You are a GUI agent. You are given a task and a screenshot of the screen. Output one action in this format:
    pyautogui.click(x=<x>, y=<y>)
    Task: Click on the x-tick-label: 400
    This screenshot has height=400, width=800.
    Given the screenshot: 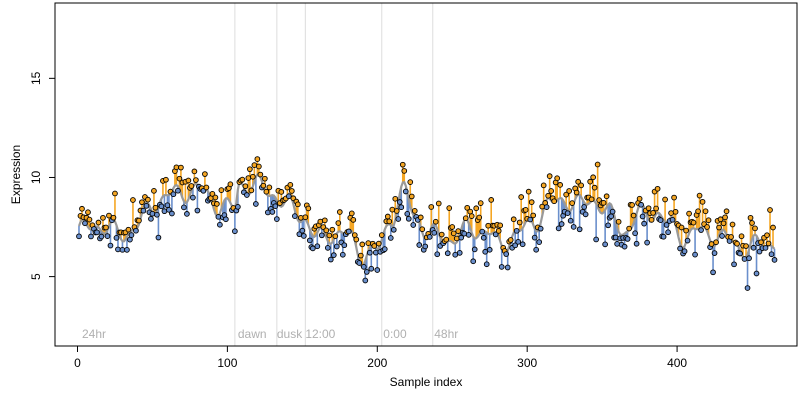 What is the action you would take?
    pyautogui.click(x=677, y=363)
    